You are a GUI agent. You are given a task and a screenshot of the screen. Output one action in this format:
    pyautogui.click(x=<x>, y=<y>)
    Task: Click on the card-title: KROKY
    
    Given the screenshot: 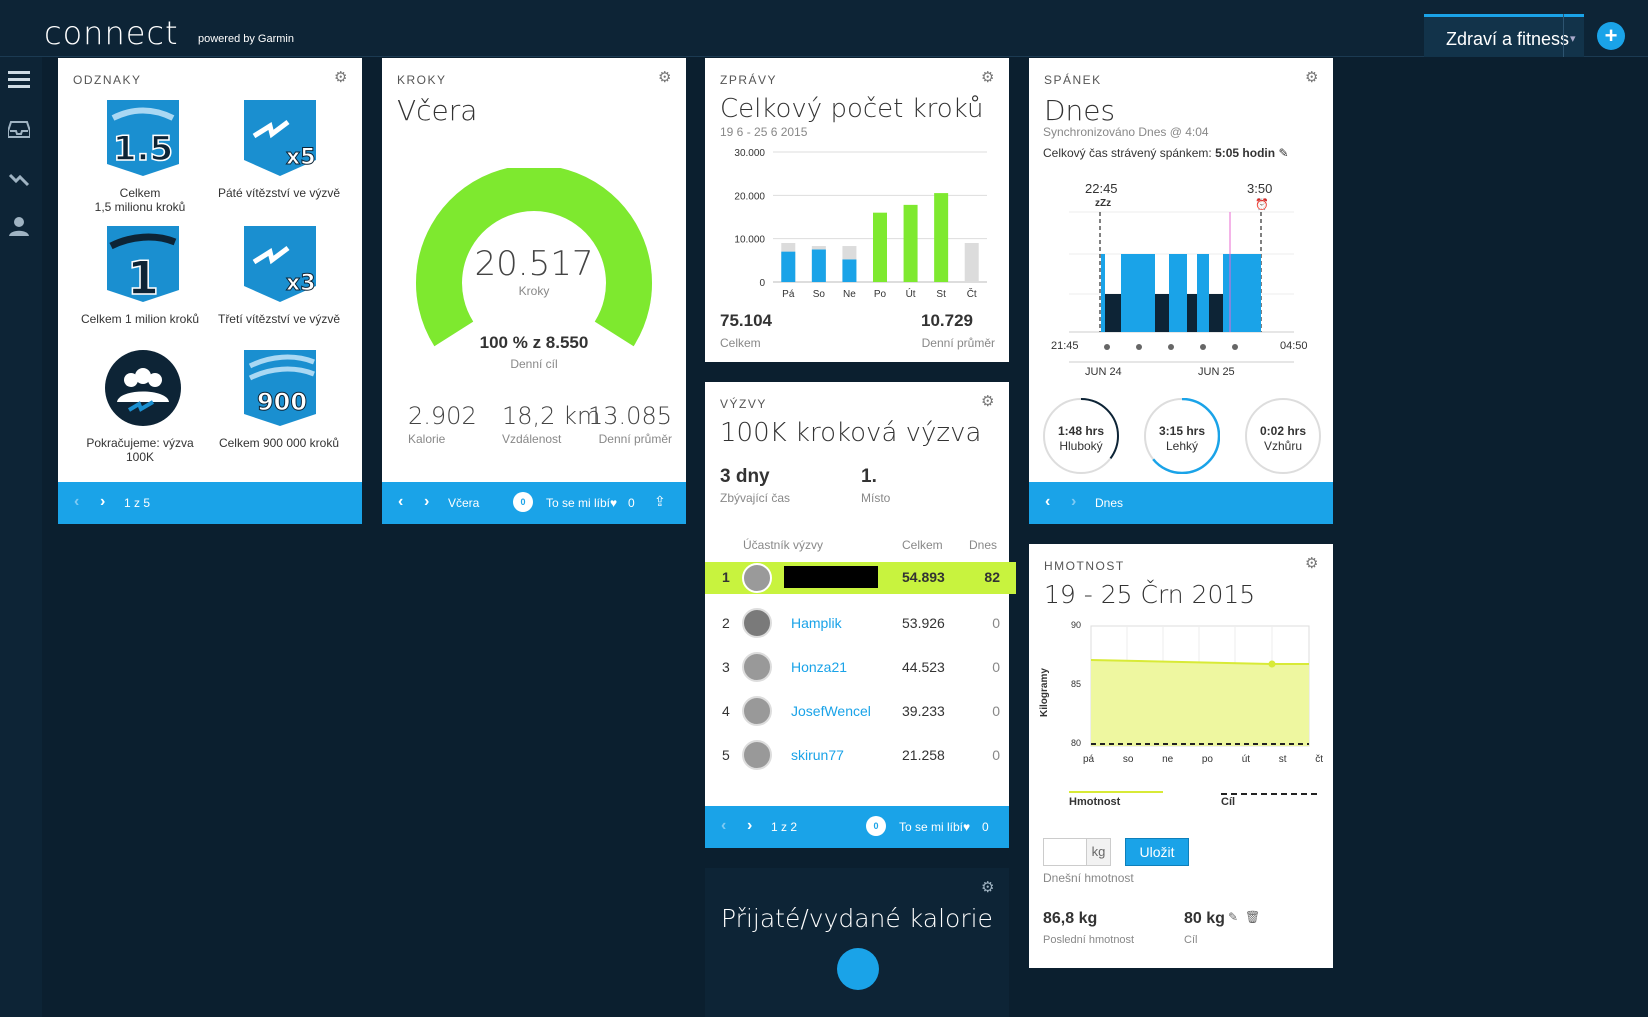 What is the action you would take?
    pyautogui.click(x=422, y=80)
    